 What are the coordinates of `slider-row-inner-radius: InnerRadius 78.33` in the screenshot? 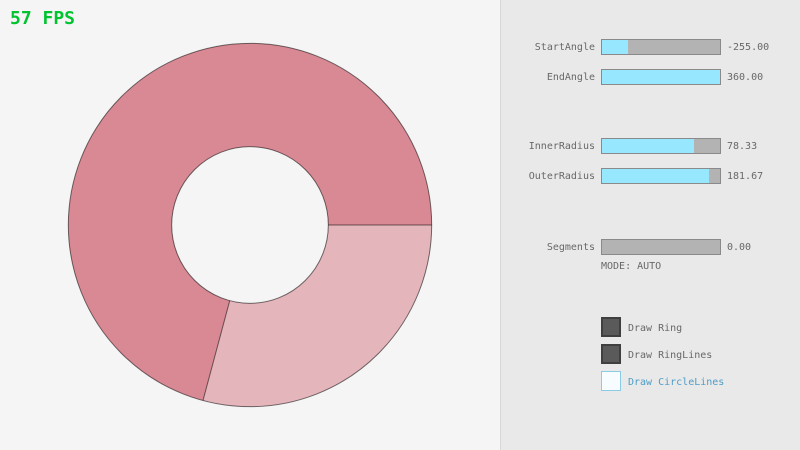 It's located at (650, 146).